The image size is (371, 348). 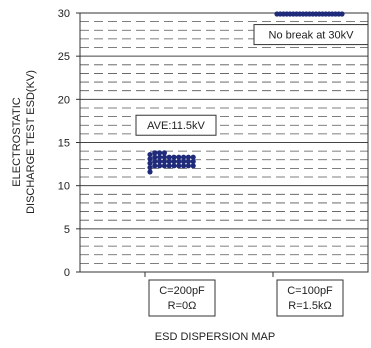 I want to click on annotation-box: AVE:11.5kV, so click(x=176, y=125).